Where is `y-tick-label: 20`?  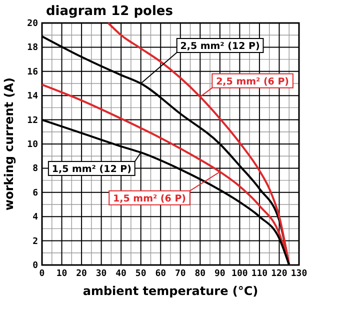
y-tick-label: 20 is located at coordinates (32, 24).